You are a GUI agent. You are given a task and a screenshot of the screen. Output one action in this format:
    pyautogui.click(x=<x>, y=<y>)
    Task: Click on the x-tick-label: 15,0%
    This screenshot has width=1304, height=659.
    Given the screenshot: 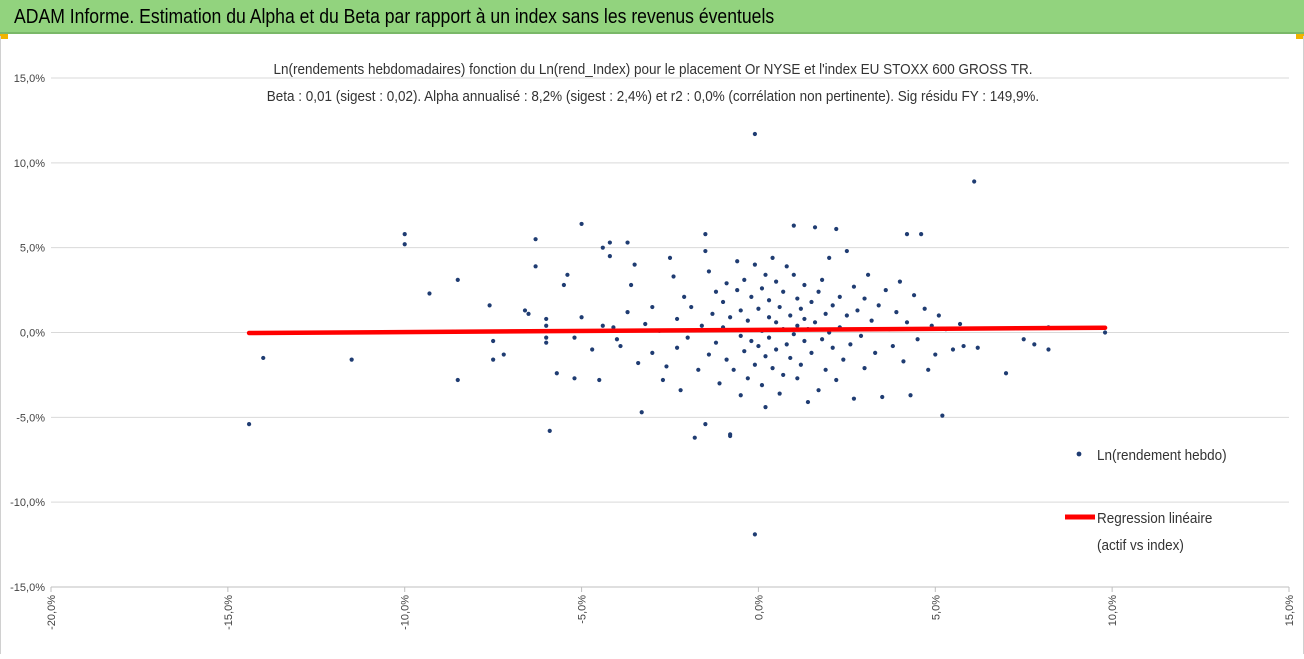 What is the action you would take?
    pyautogui.click(x=1290, y=610)
    